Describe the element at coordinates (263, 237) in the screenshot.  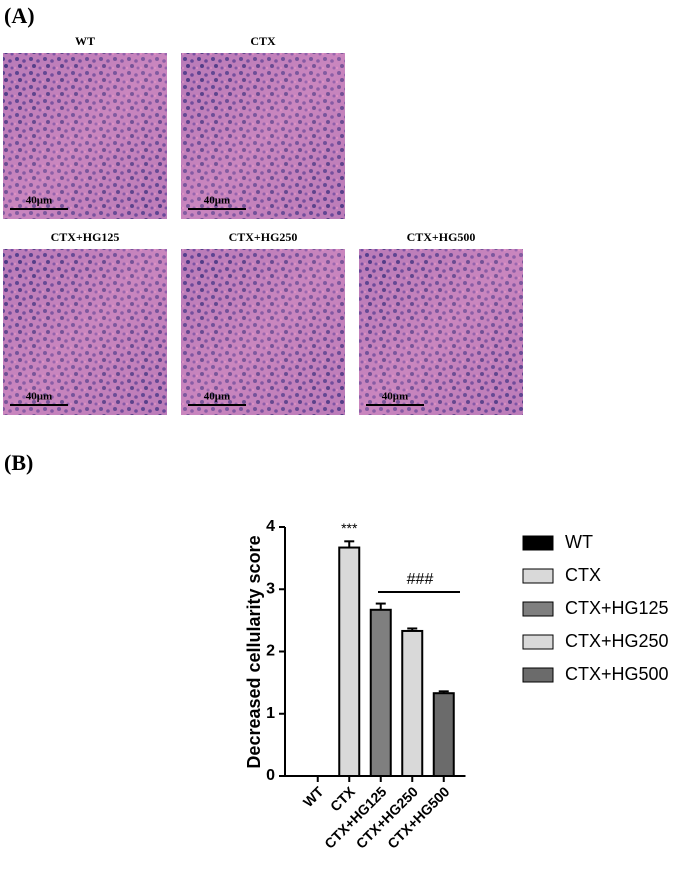
I see `image-title: CTX+HG250` at that location.